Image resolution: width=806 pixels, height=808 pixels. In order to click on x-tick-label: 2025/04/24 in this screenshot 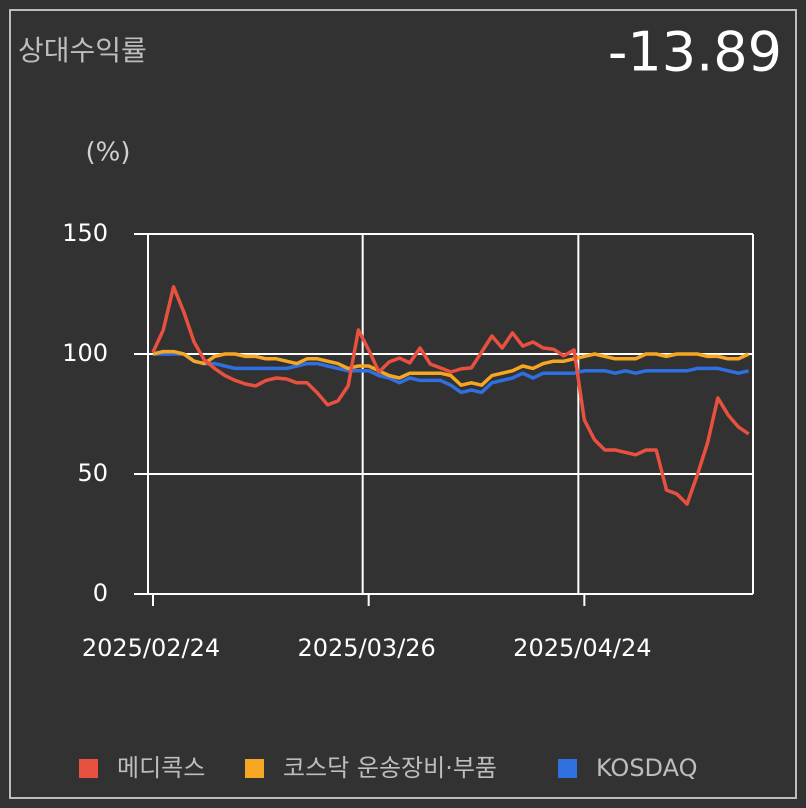, I will do `click(582, 648)`.